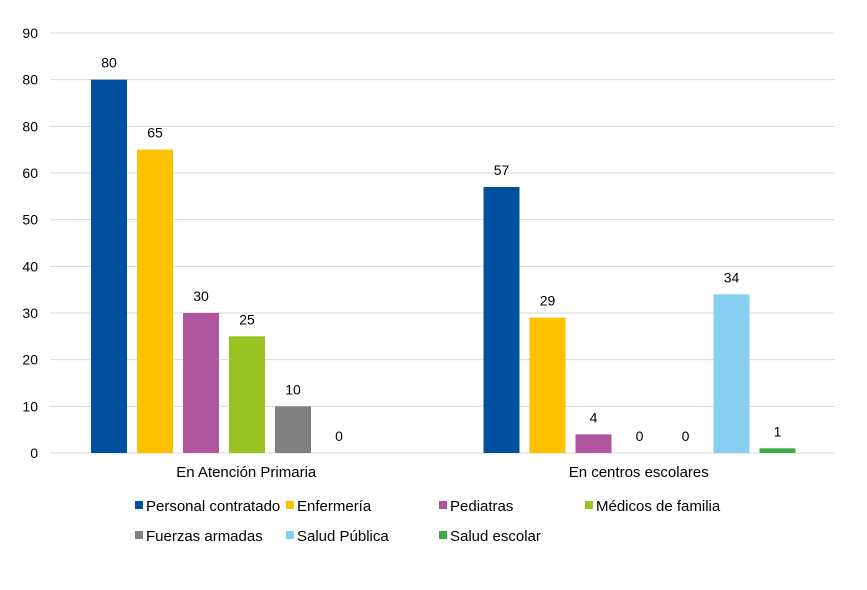 Image resolution: width=867 pixels, height=590 pixels. I want to click on y-tick-label: 40, so click(30, 266).